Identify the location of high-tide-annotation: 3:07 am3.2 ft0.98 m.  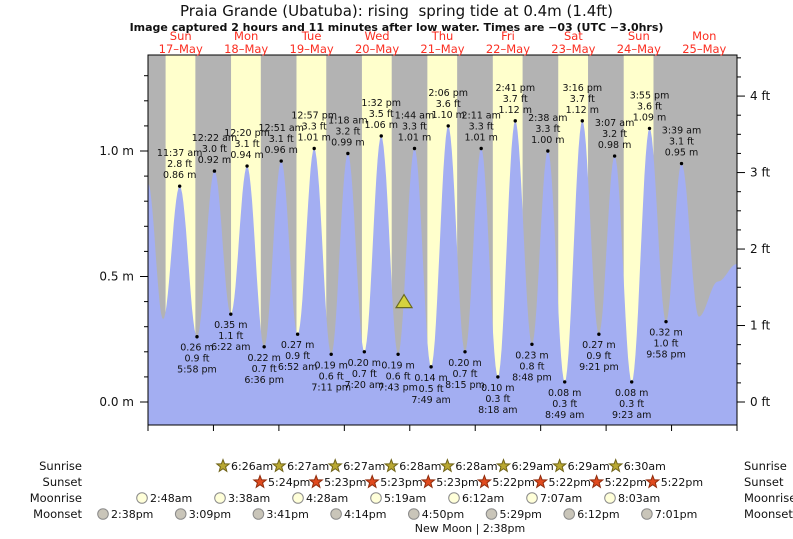
(614, 138).